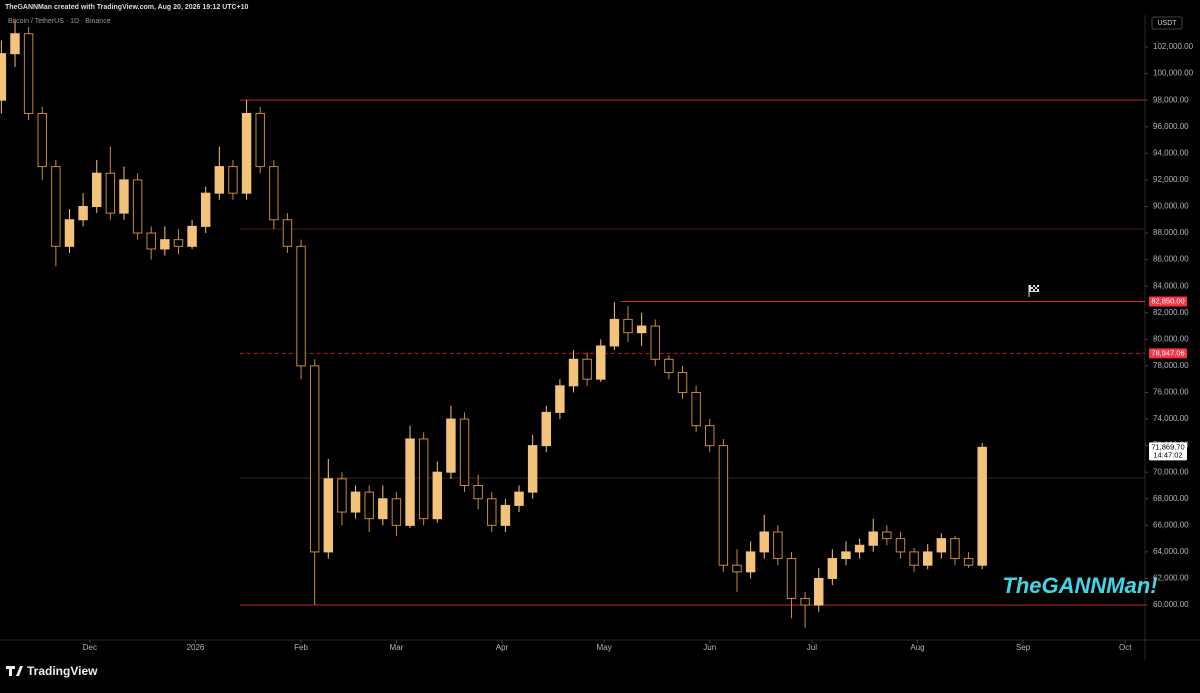 Image resolution: width=1200 pixels, height=693 pixels. I want to click on y-tick-label: 102,000.00, so click(1173, 46).